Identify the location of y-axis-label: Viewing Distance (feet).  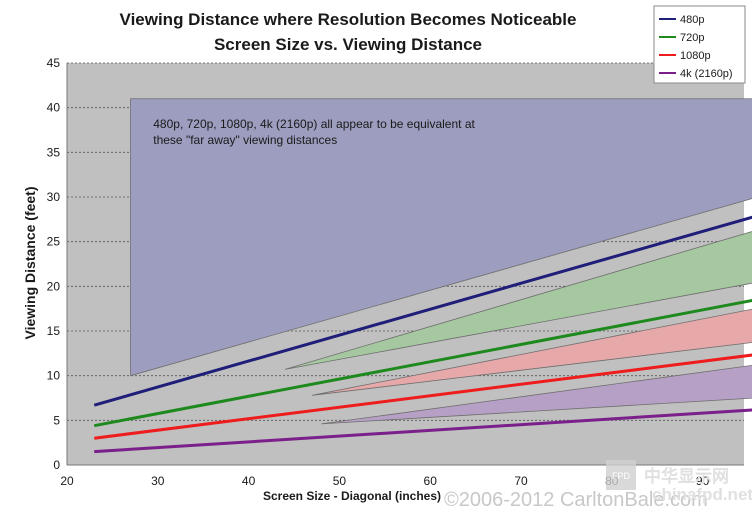
(30, 262).